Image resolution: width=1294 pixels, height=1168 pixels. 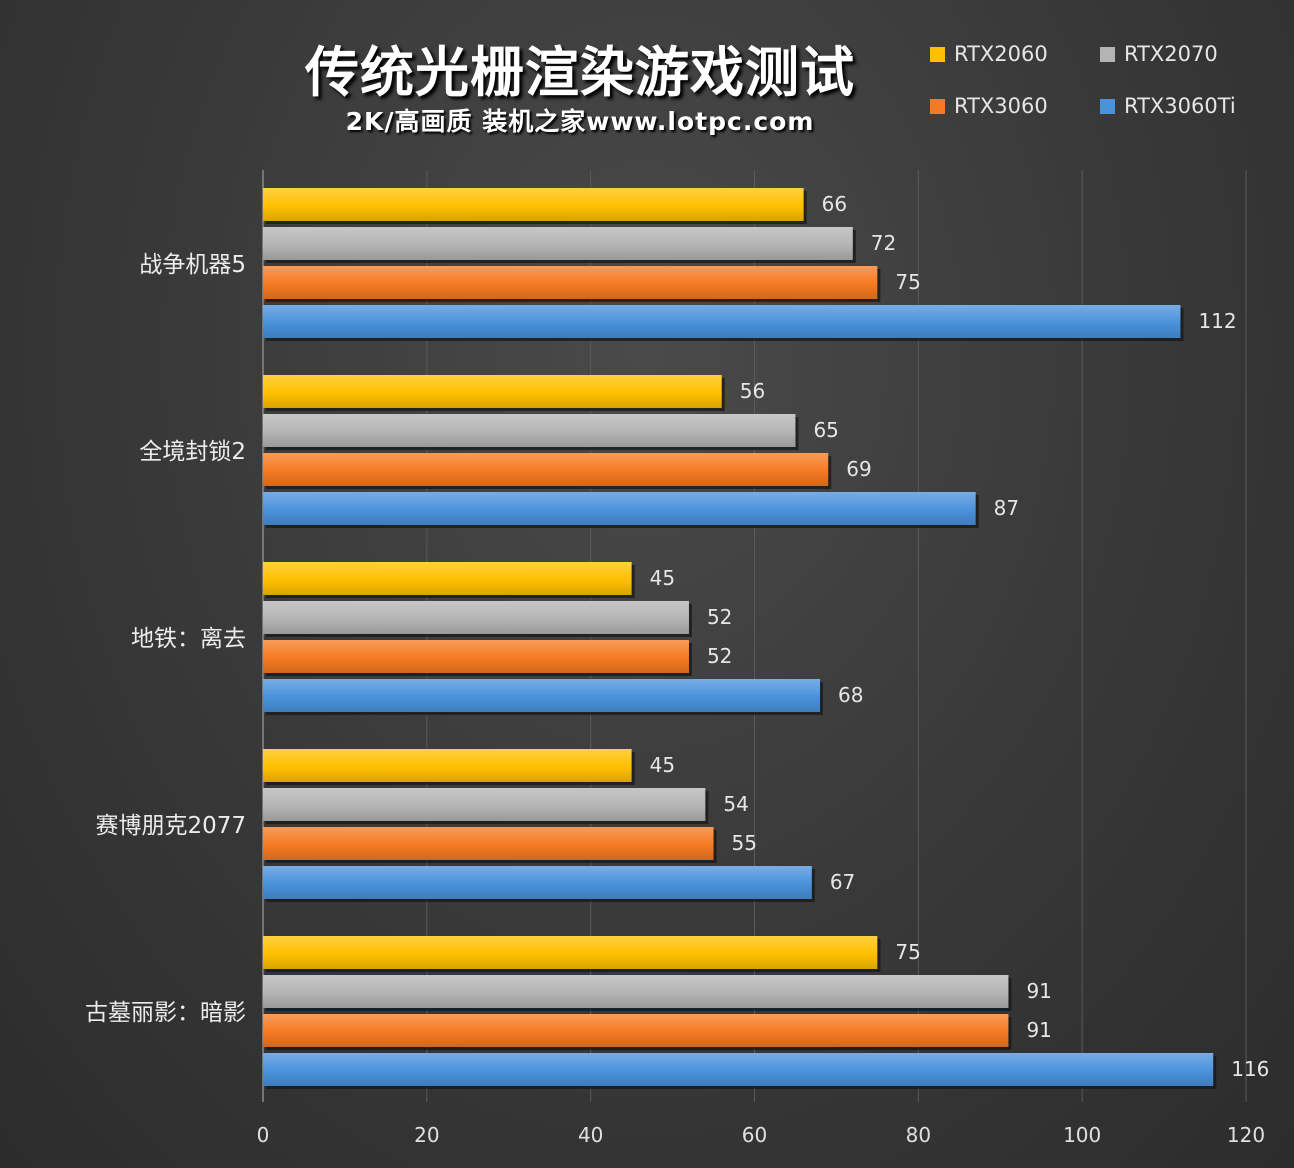 What do you see at coordinates (1180, 106) in the screenshot?
I see `legend-label: RTX3060Ti` at bounding box center [1180, 106].